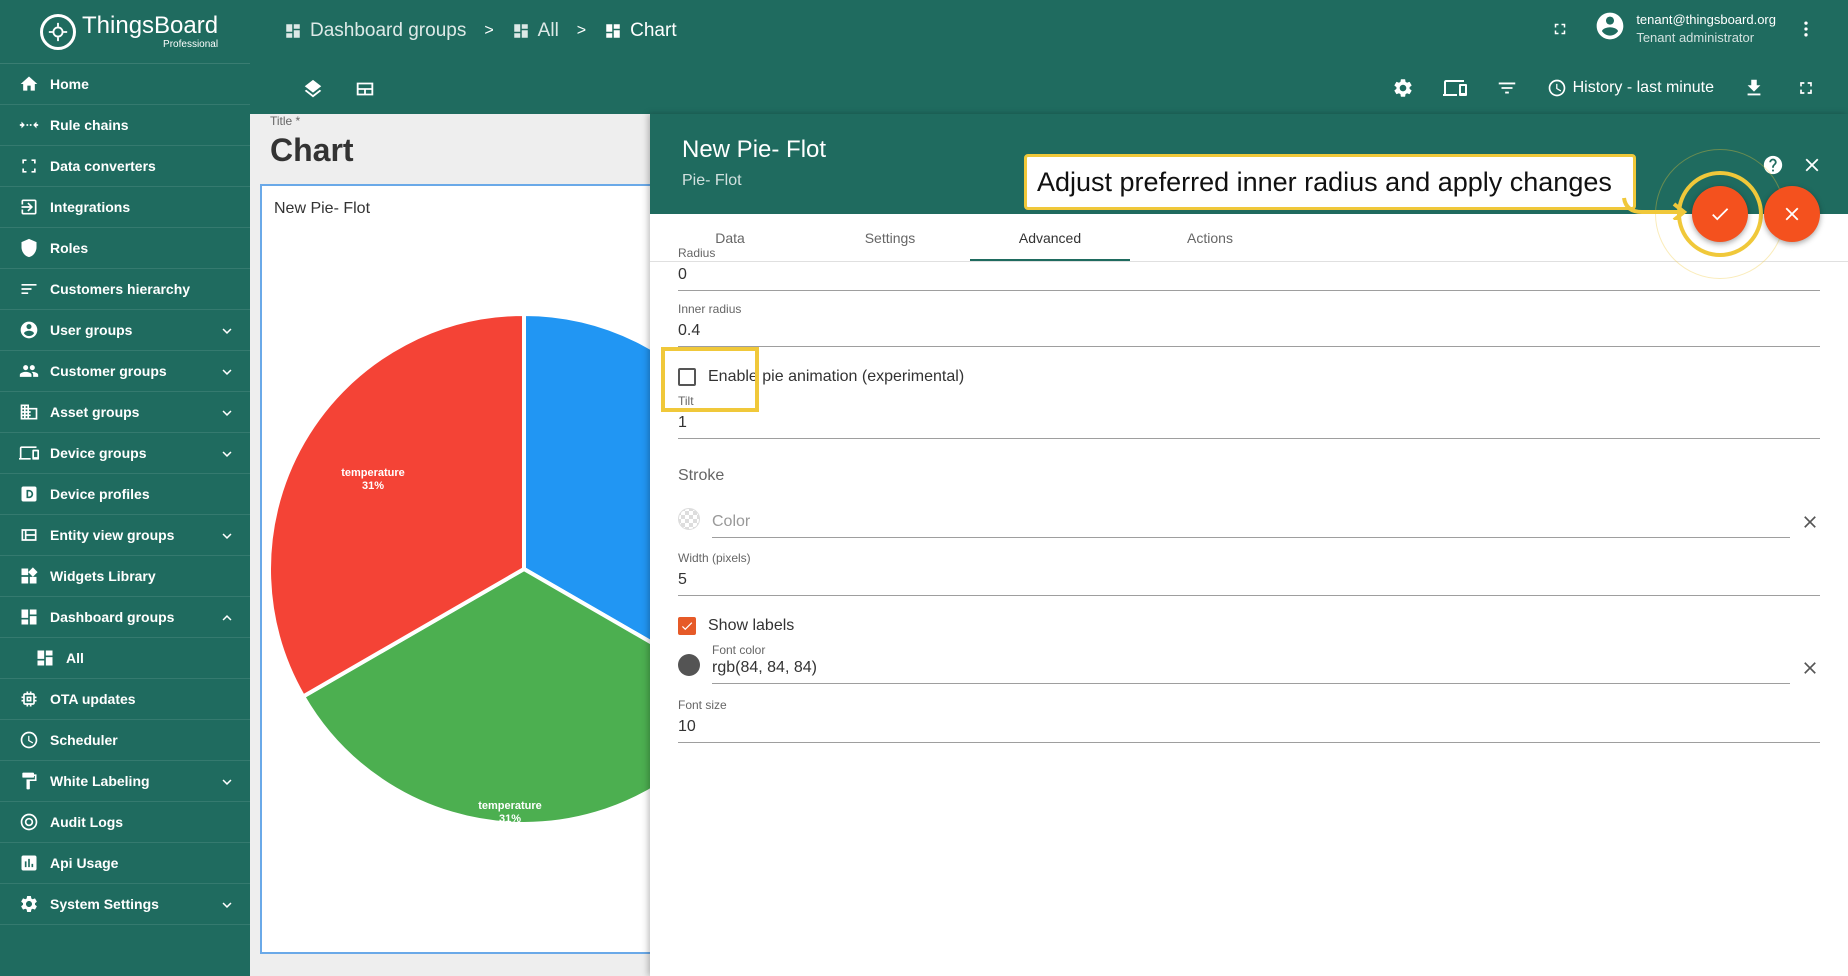 The image size is (1848, 976). What do you see at coordinates (125, 822) in the screenshot?
I see `sidebar-item-audit-logs: Audit Logs` at bounding box center [125, 822].